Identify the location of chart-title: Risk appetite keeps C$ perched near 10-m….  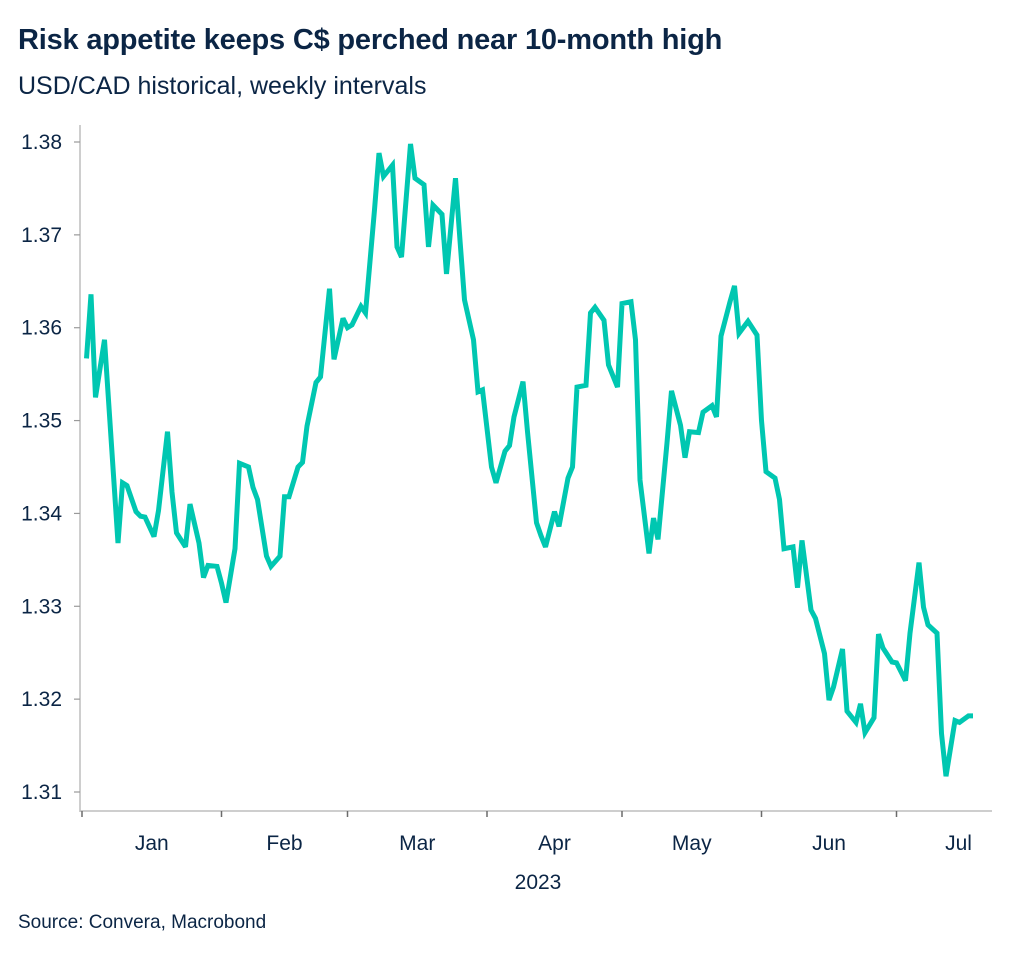
(370, 40).